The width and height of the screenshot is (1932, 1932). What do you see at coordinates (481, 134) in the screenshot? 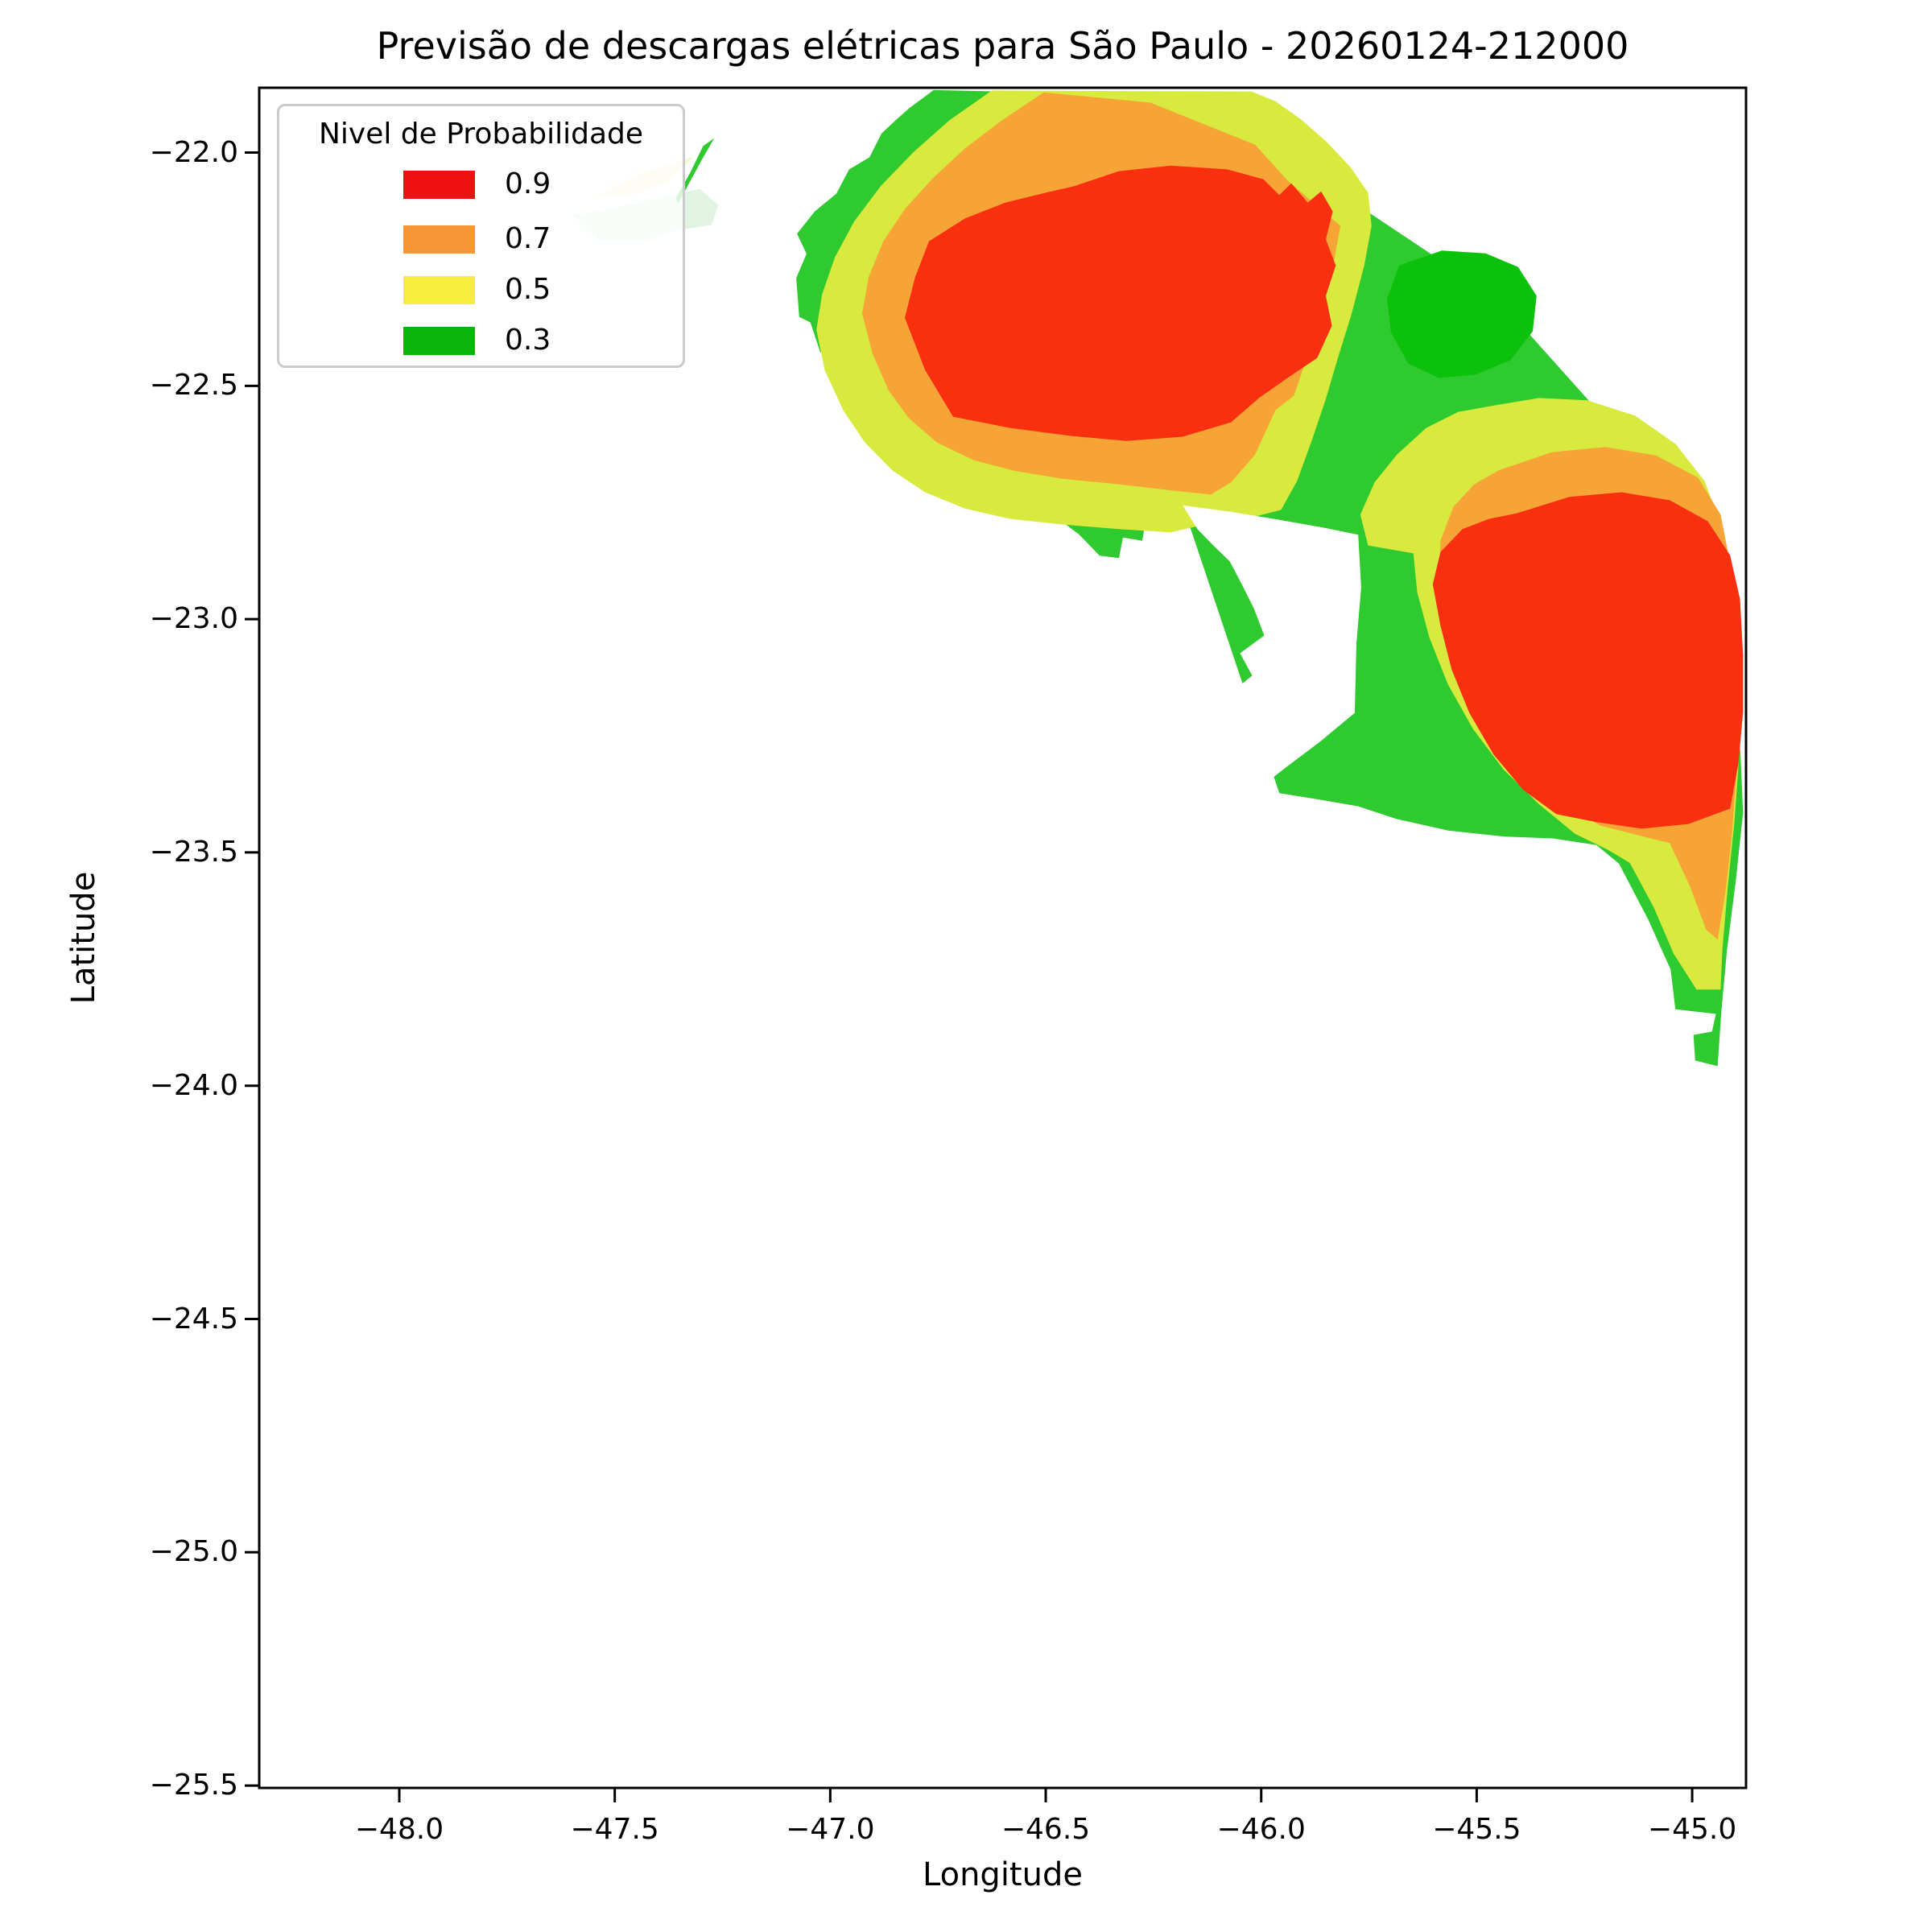
I see `legend-title: Nivel de Probabilidade` at bounding box center [481, 134].